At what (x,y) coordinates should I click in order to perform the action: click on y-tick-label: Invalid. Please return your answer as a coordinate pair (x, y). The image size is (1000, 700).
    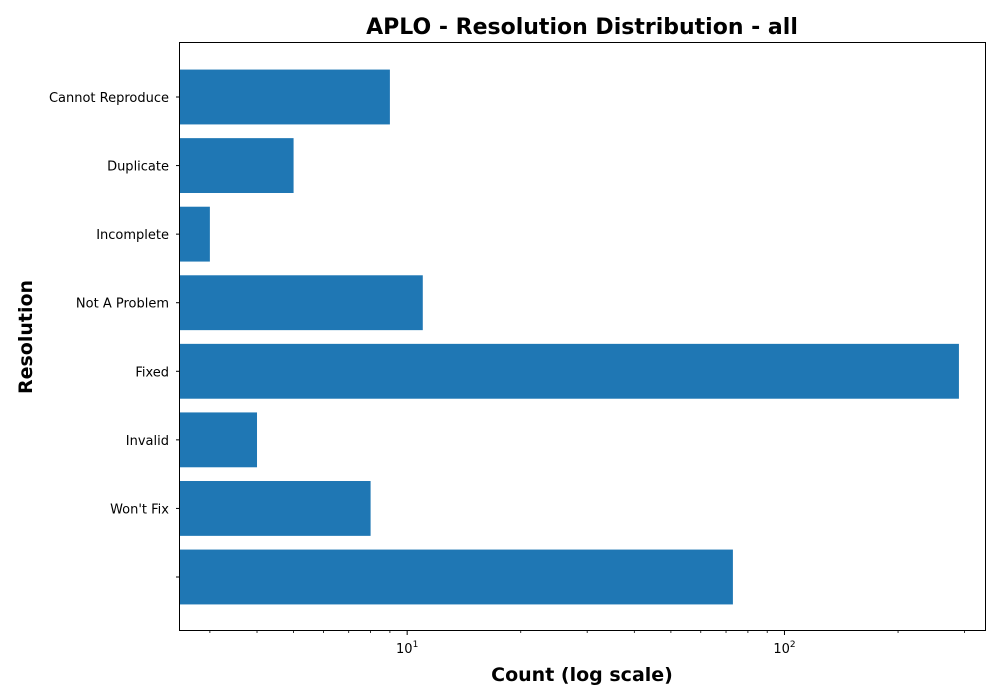
    Looking at the image, I should click on (147, 441).